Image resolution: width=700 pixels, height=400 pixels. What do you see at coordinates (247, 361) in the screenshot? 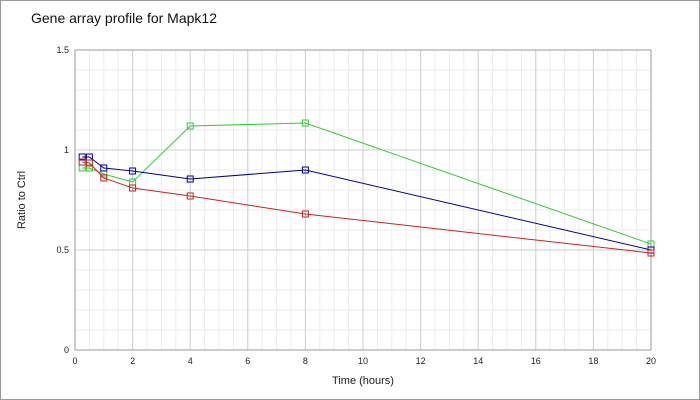
I see `x-tick-label: 6` at bounding box center [247, 361].